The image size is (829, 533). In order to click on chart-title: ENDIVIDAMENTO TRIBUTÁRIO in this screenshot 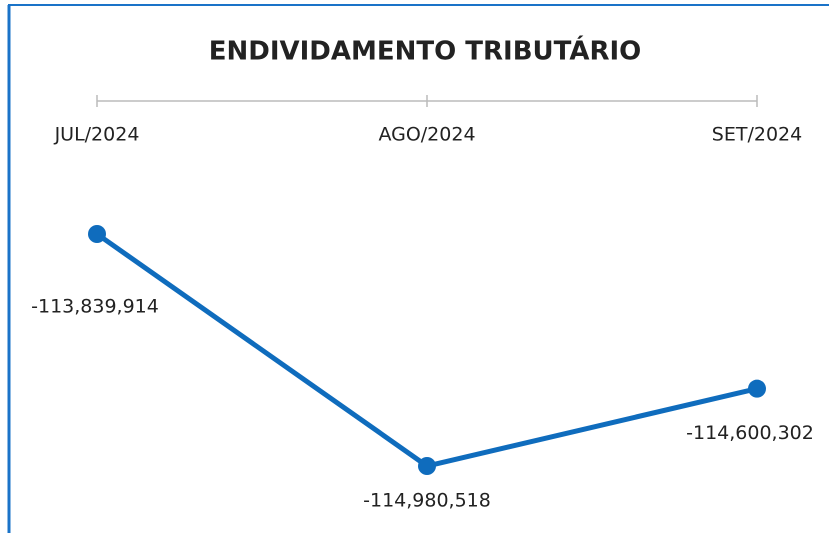, I will do `click(425, 51)`.